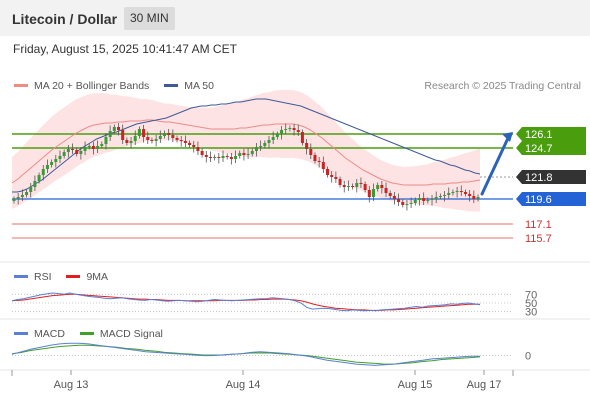  I want to click on x-tick-label: Aug 13, so click(71, 385).